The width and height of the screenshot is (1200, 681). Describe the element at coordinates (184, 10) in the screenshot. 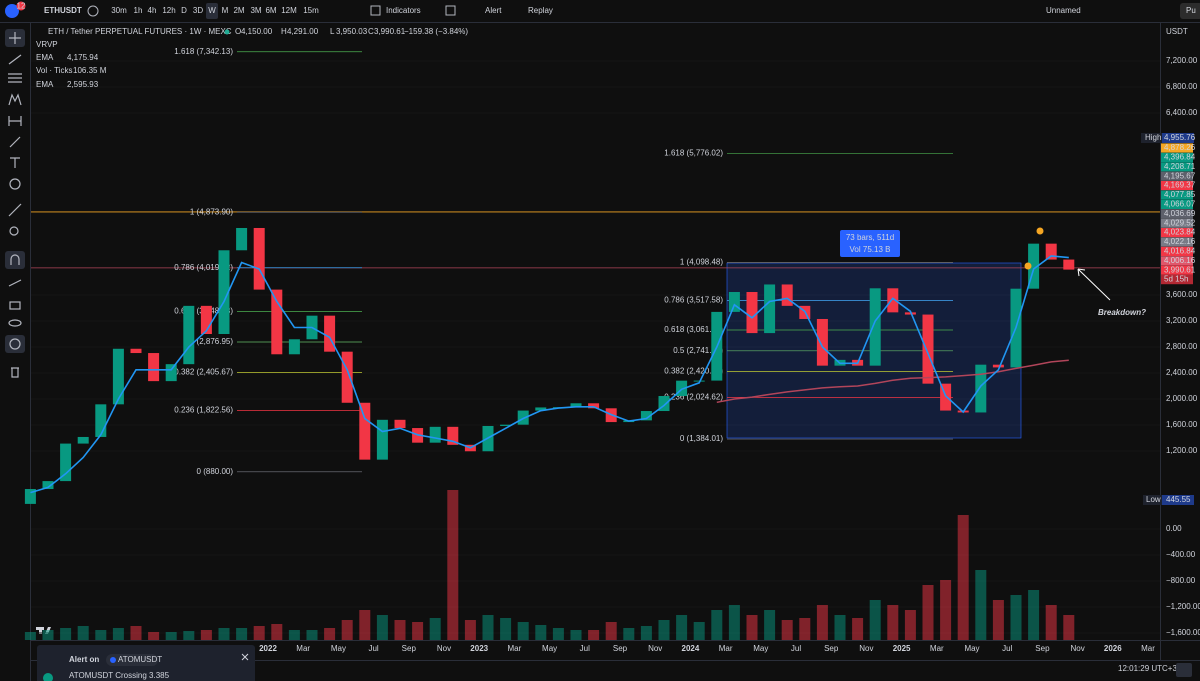

I see `interval: D` at that location.